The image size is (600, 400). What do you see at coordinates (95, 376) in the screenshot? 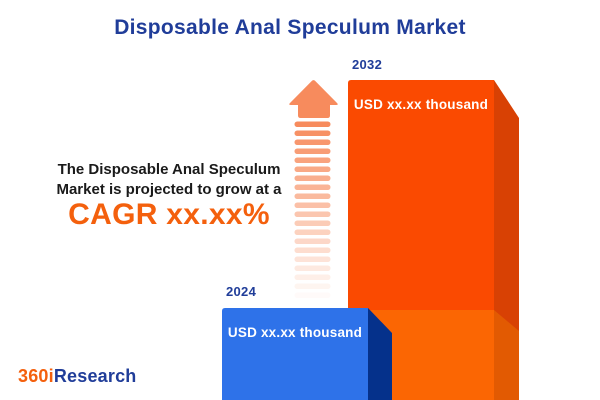
I see `logo-research: Research` at bounding box center [95, 376].